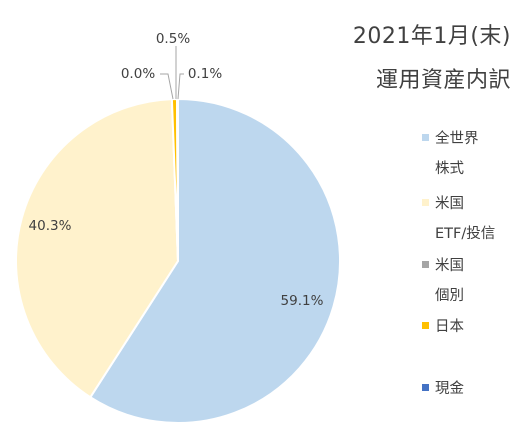 The image size is (527, 434). I want to click on chart-title-line2: 運用資産内訳, so click(443, 80).